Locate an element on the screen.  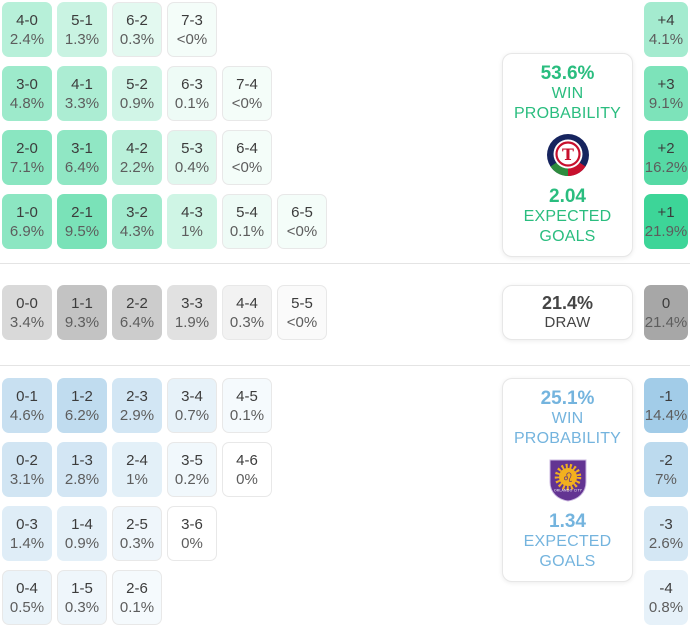
scoreline: 0-2 is located at coordinates (27, 460).